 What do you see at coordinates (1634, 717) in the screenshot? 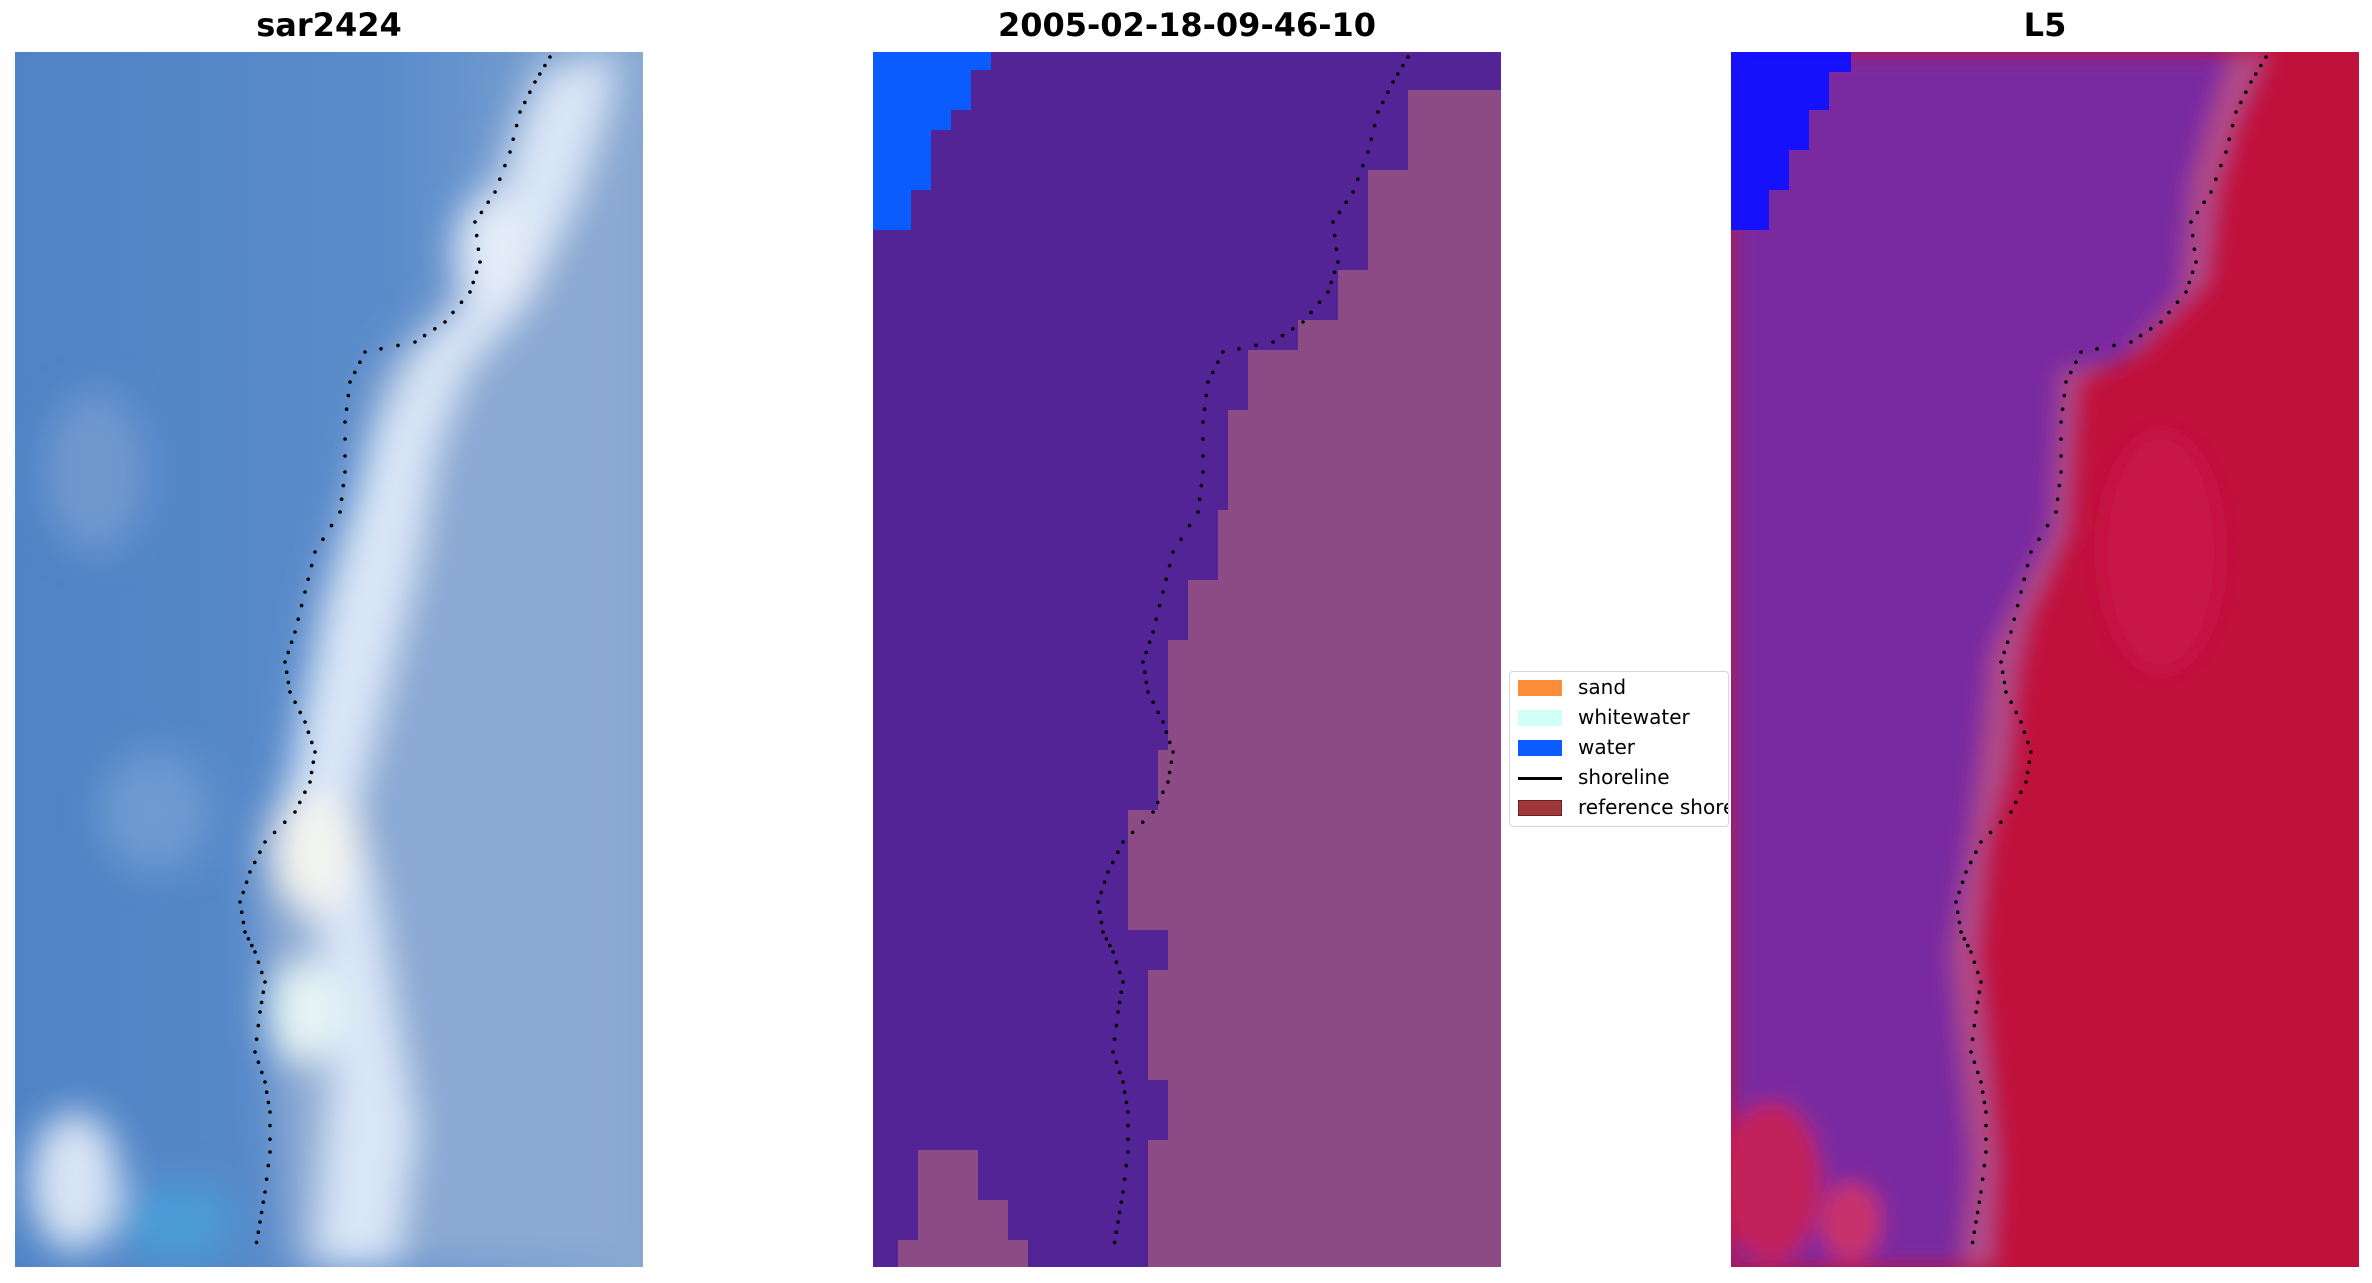
I see `legend-label-whitewater: whitewater` at bounding box center [1634, 717].